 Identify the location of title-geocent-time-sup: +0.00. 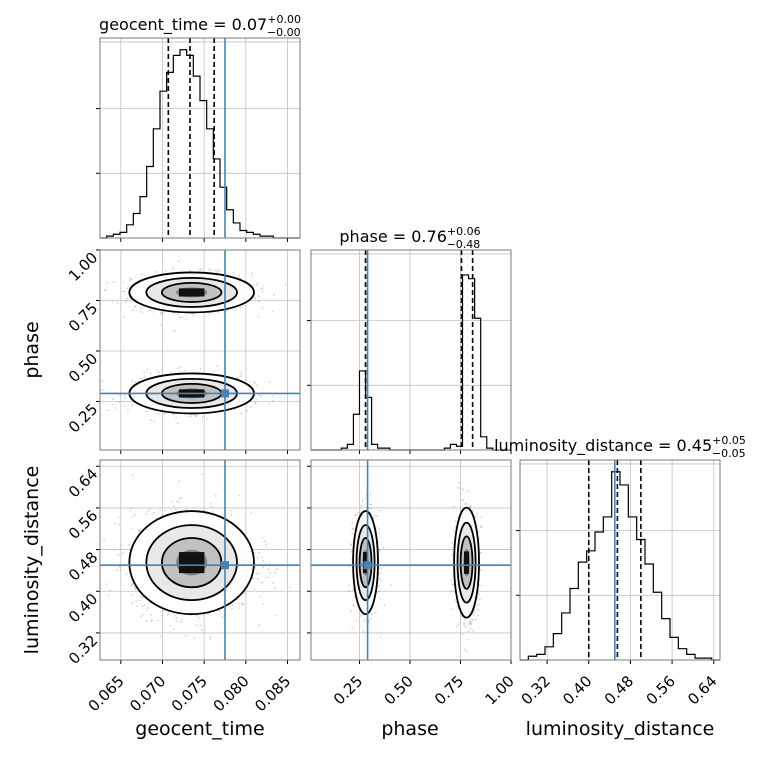
(284, 19).